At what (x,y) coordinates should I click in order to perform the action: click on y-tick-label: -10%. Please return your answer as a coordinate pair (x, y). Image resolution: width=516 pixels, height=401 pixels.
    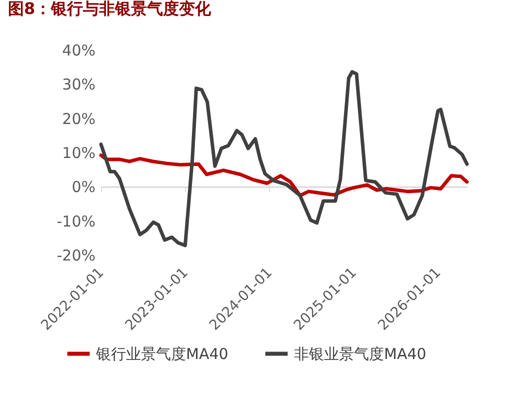
    Looking at the image, I should click on (76, 221).